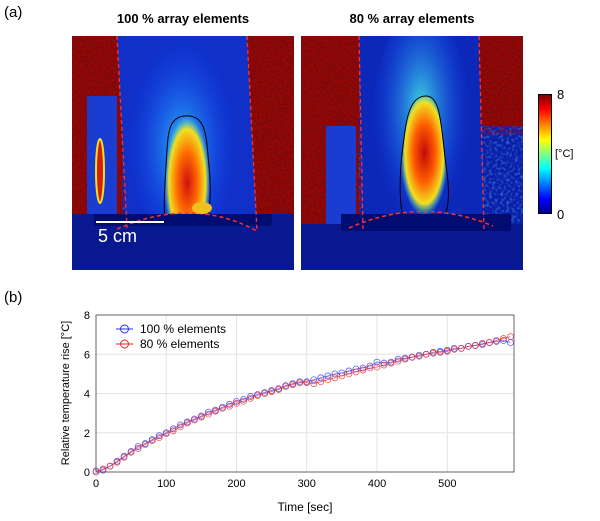  Describe the element at coordinates (377, 484) in the screenshot. I see `x-tick-label: 400` at that location.